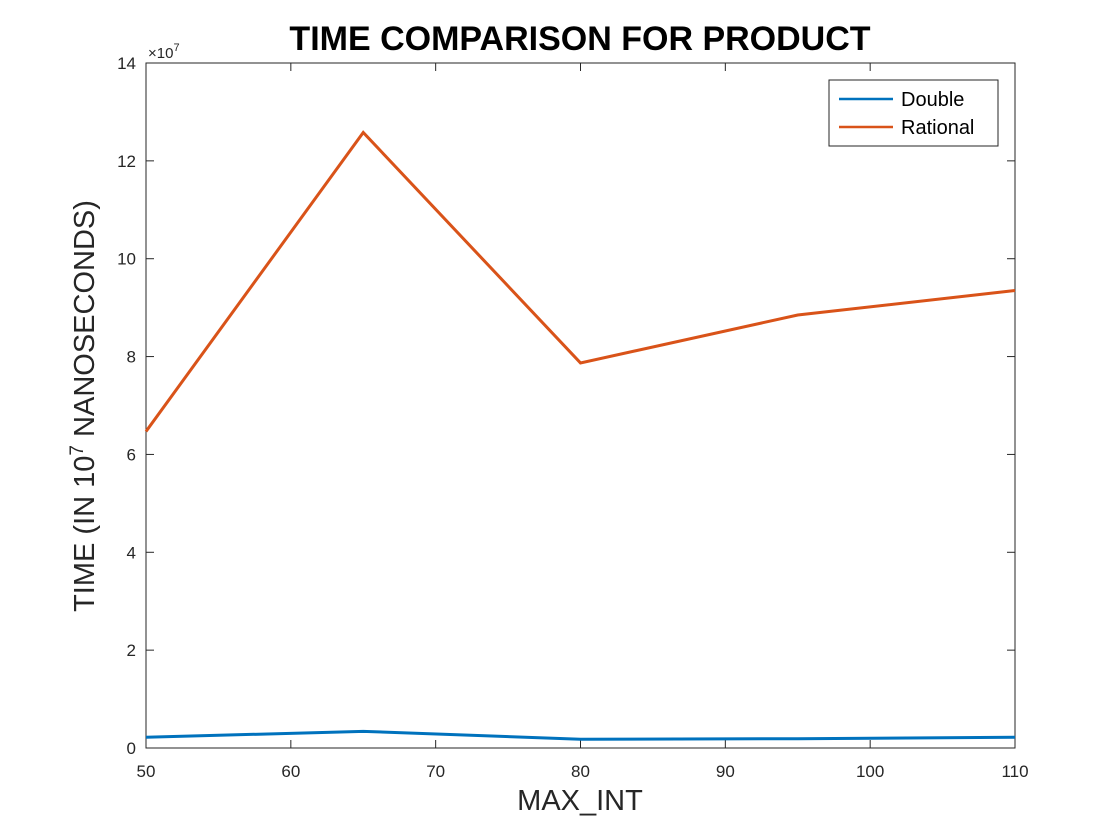 The width and height of the screenshot is (1120, 840). Describe the element at coordinates (580, 771) in the screenshot. I see `x-tick-label: 80` at that location.